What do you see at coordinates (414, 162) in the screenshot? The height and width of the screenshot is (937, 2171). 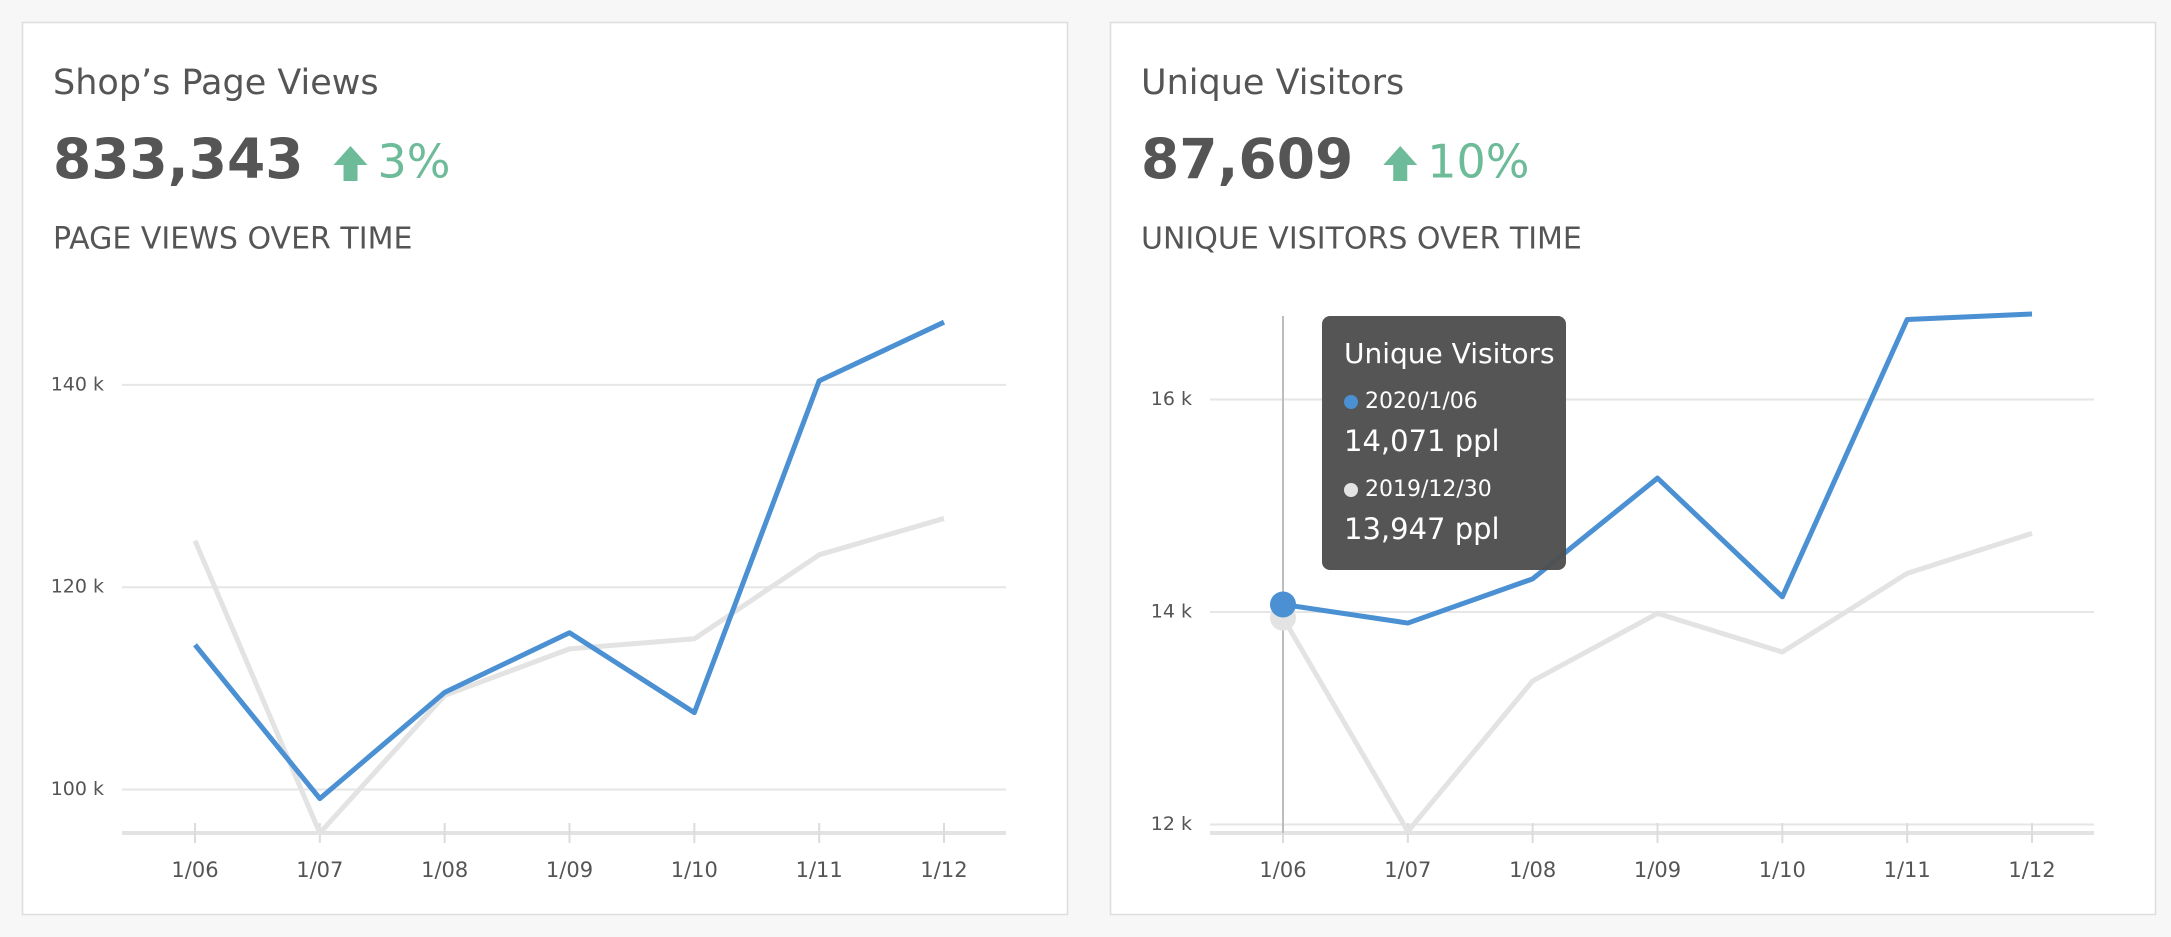 I see `change-value: 3%` at bounding box center [414, 162].